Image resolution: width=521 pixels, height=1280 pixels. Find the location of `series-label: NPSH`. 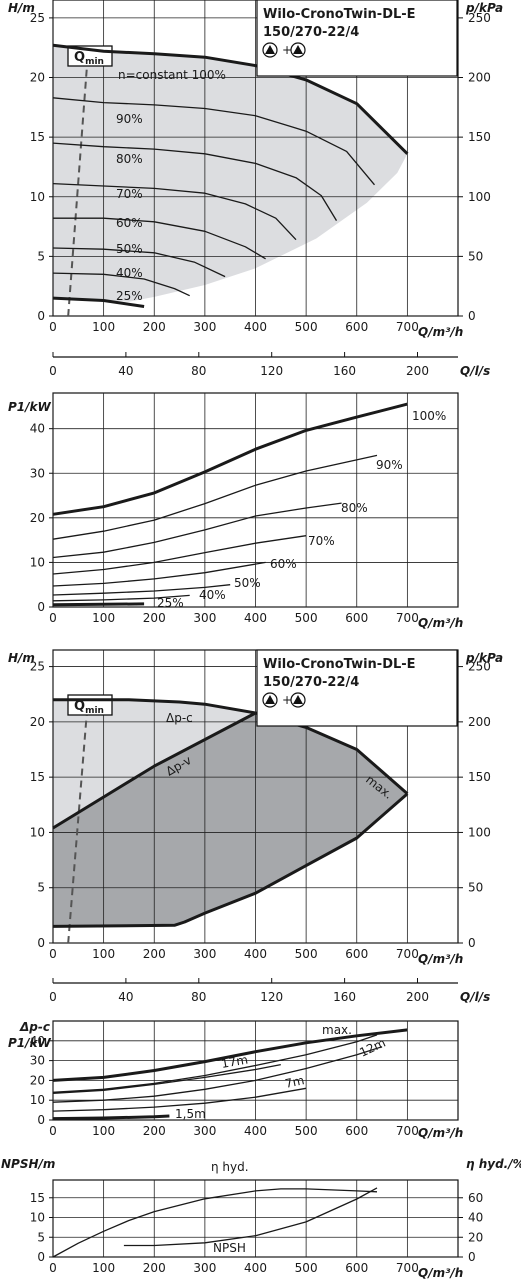

series-label: NPSH is located at coordinates (229, 1248).